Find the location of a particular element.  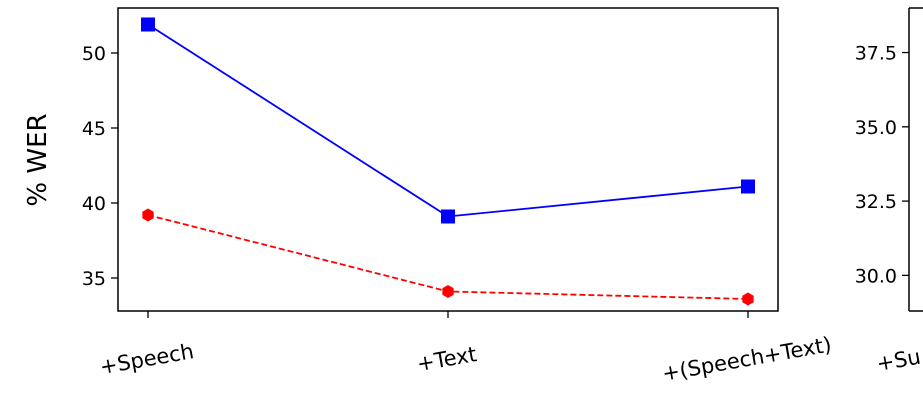

x-tick-label: +Speech is located at coordinates (147, 359).